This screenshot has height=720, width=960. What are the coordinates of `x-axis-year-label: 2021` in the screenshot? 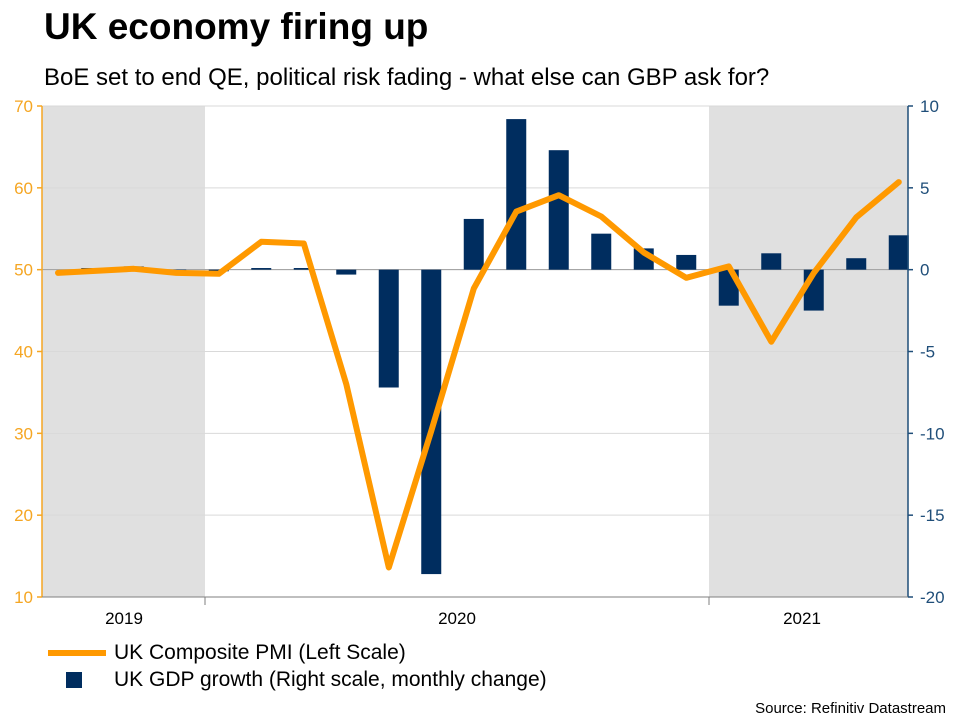 It's located at (802, 618).